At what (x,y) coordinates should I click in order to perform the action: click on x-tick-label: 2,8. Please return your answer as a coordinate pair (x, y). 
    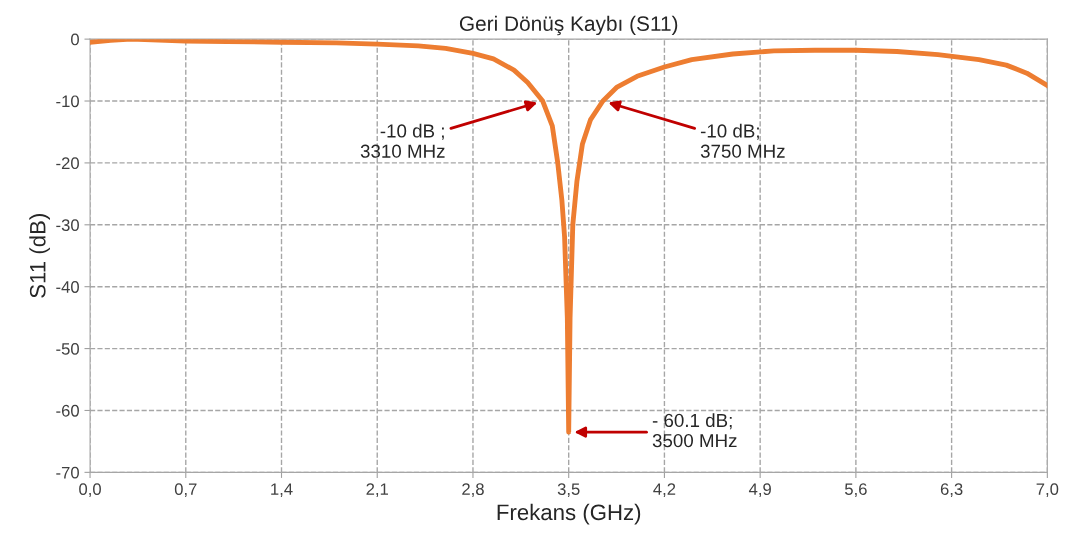
    Looking at the image, I should click on (473, 490).